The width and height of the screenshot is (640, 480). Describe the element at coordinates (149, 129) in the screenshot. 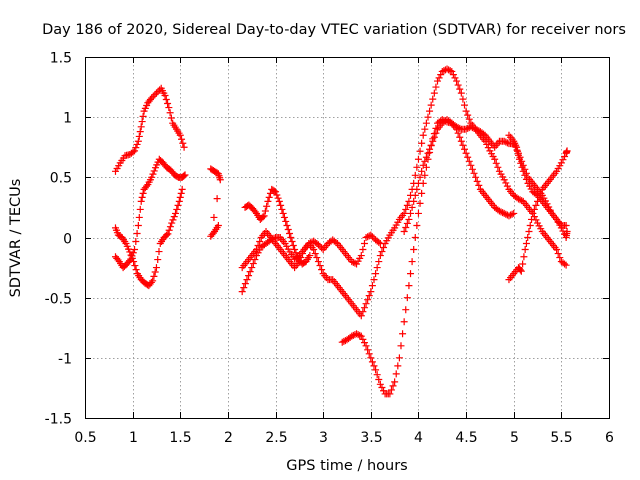

I see `series-arc-a` at that location.